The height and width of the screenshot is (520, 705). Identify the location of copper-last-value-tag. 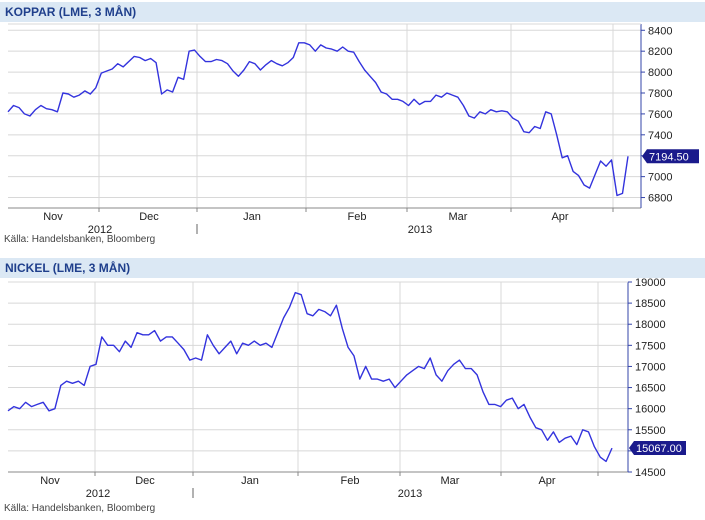
(670, 156).